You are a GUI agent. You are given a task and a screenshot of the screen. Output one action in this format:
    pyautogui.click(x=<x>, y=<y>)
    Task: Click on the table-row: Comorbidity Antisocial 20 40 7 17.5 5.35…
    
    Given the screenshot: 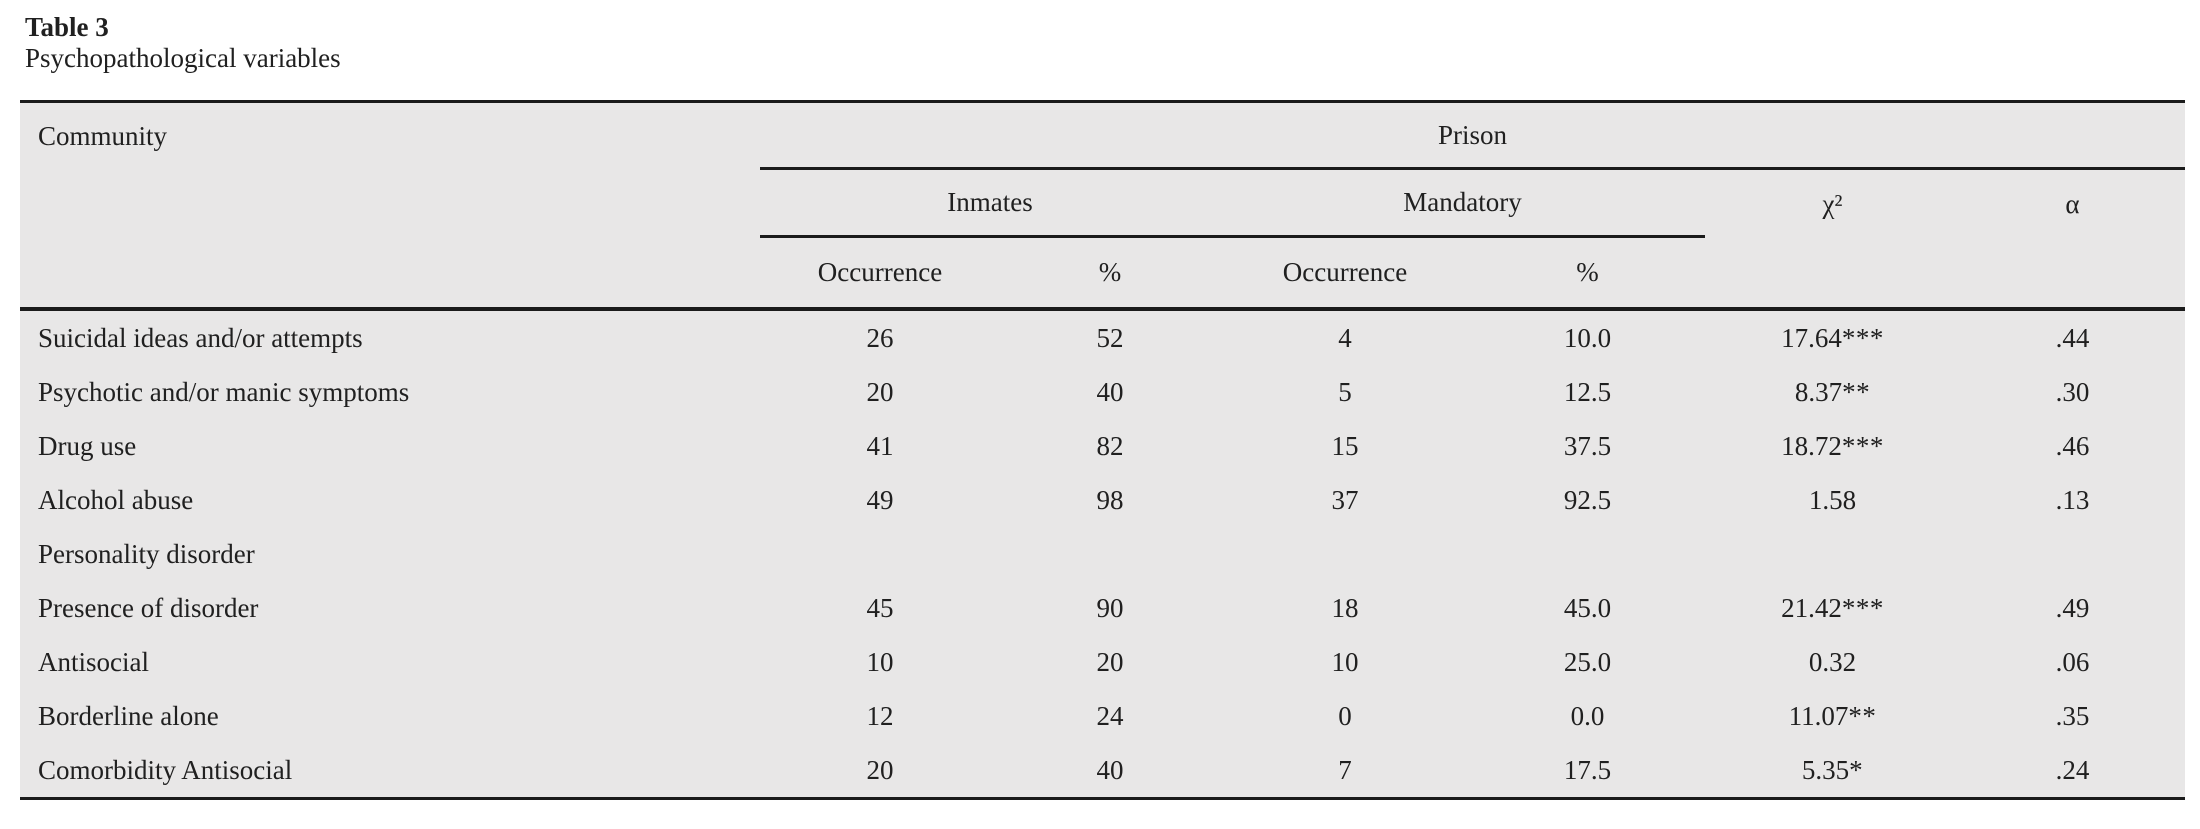 What is the action you would take?
    pyautogui.click(x=1102, y=770)
    